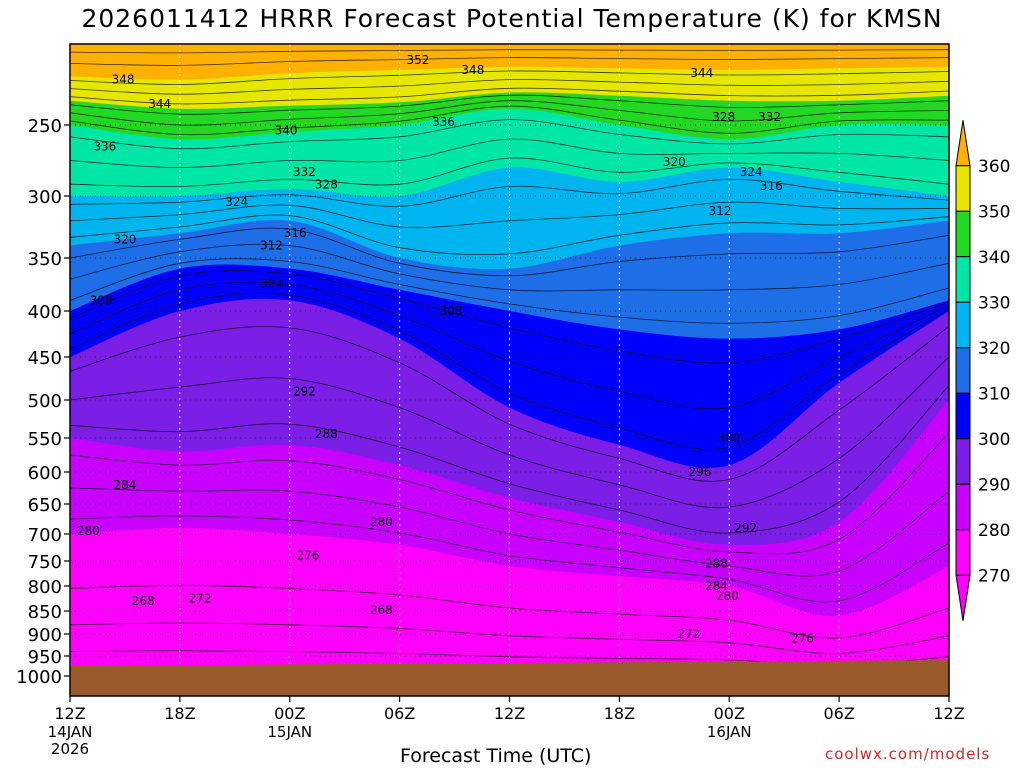 The width and height of the screenshot is (1024, 768). I want to click on contour-label: 296, so click(699, 472).